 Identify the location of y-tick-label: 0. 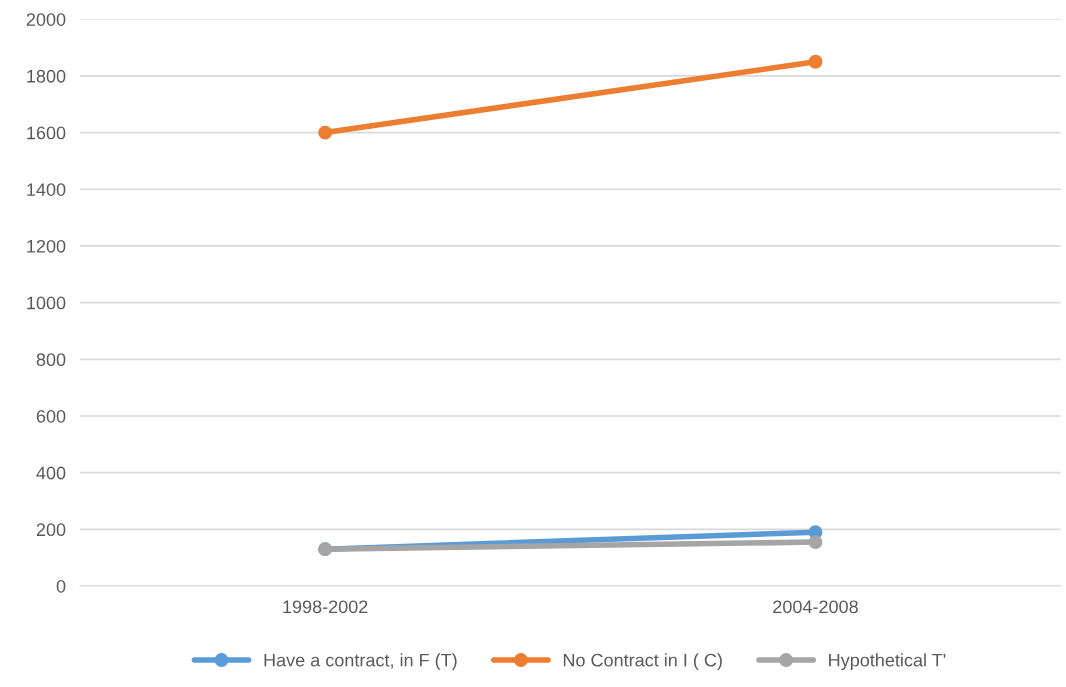
(61, 586).